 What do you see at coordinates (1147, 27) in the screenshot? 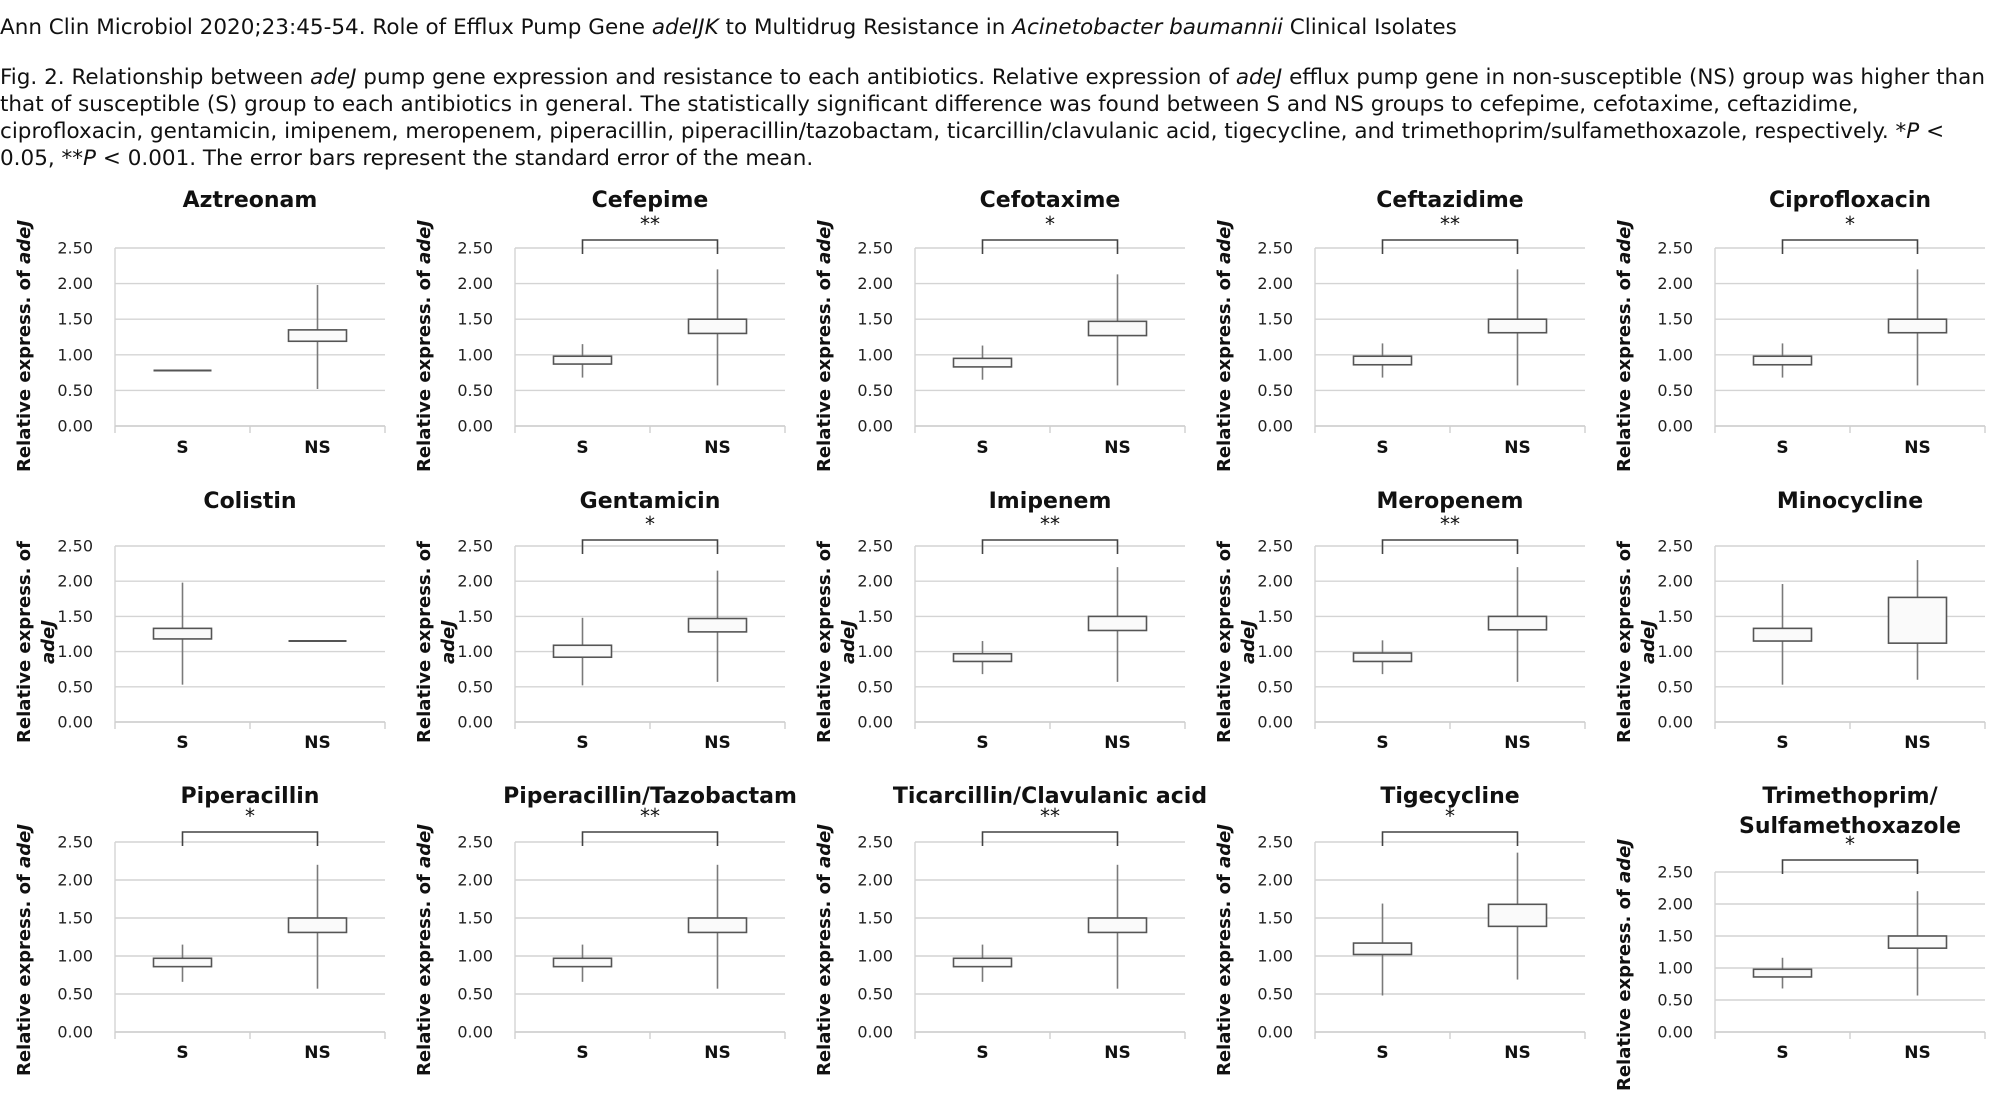
I see `caption-text: Acinetobacter baumannii` at bounding box center [1147, 27].